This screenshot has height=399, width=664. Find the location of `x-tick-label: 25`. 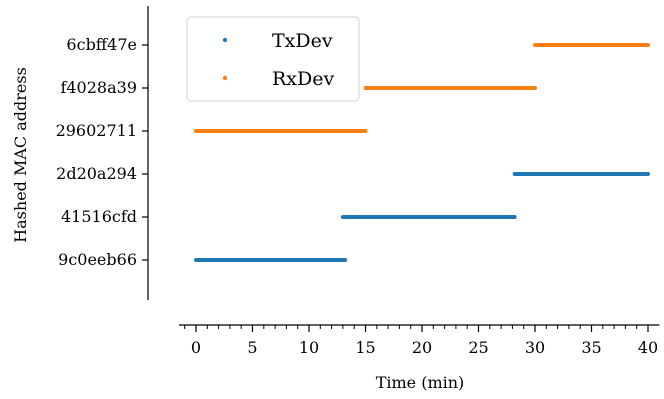

x-tick-label: 25 is located at coordinates (478, 347).